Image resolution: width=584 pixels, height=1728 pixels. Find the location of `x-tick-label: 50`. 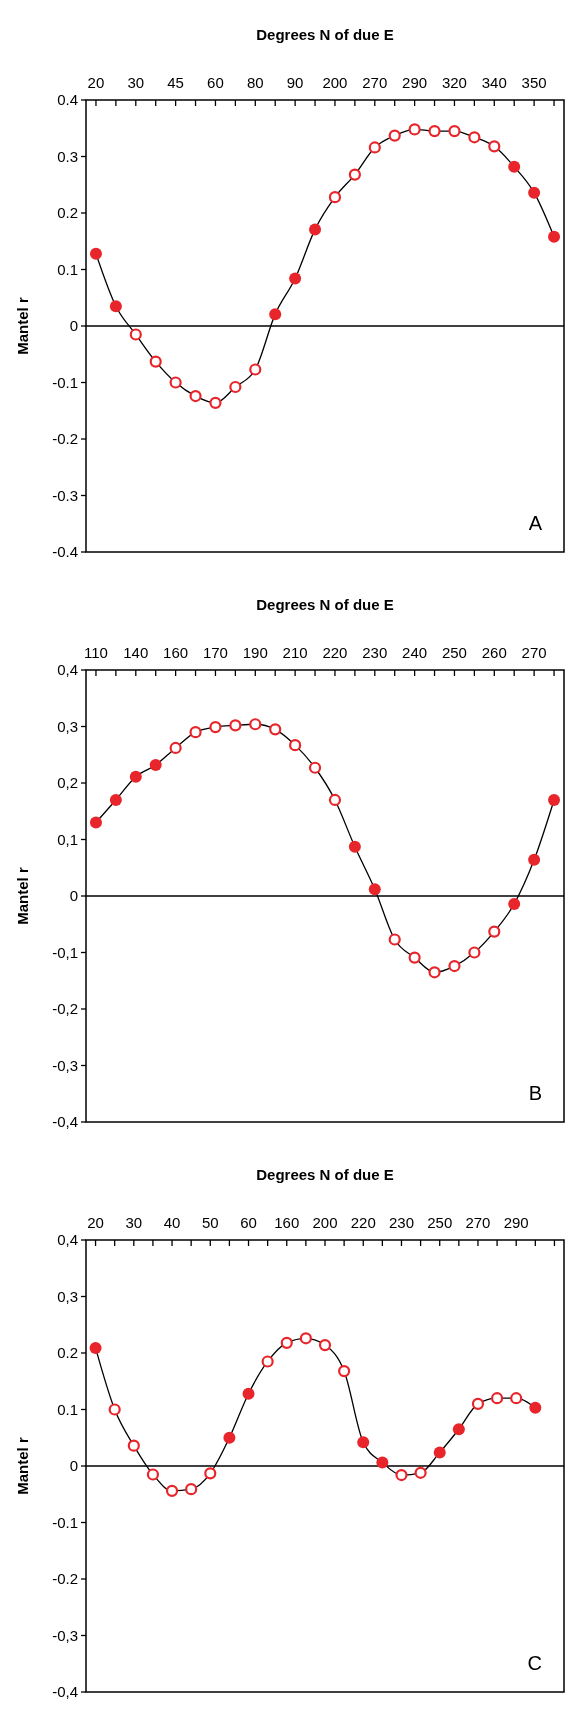

x-tick-label: 50 is located at coordinates (210, 1222).